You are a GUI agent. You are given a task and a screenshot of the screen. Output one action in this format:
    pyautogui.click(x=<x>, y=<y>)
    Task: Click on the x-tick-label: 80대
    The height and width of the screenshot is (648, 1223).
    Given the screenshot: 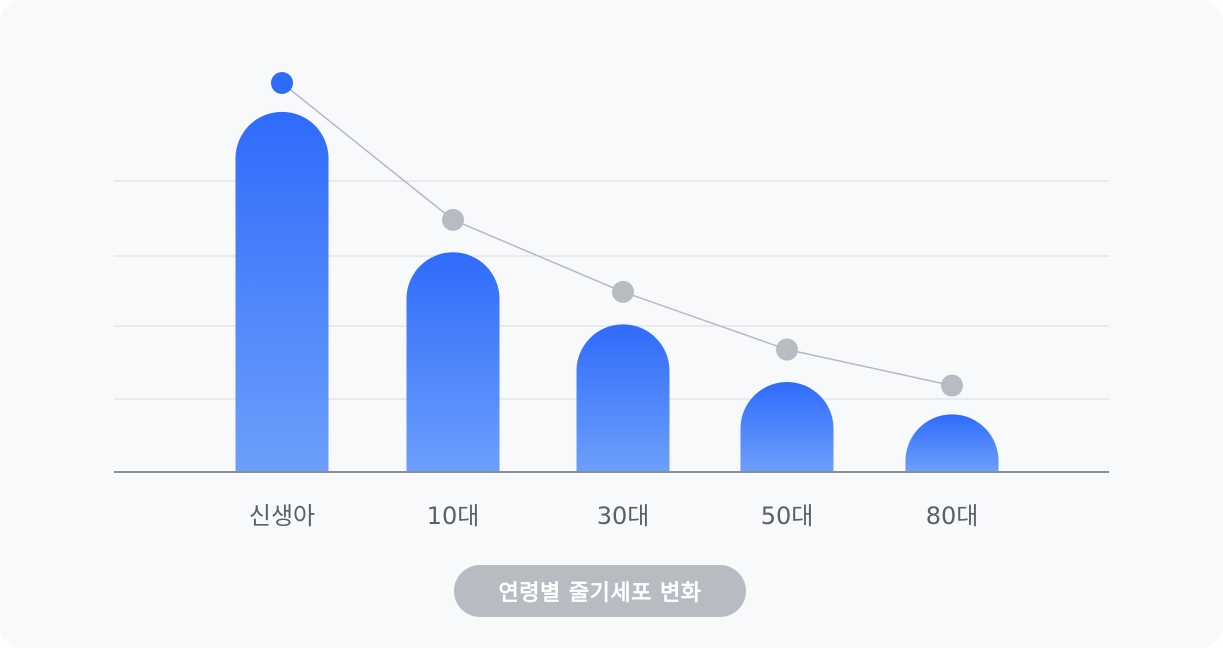 What is the action you would take?
    pyautogui.click(x=952, y=516)
    